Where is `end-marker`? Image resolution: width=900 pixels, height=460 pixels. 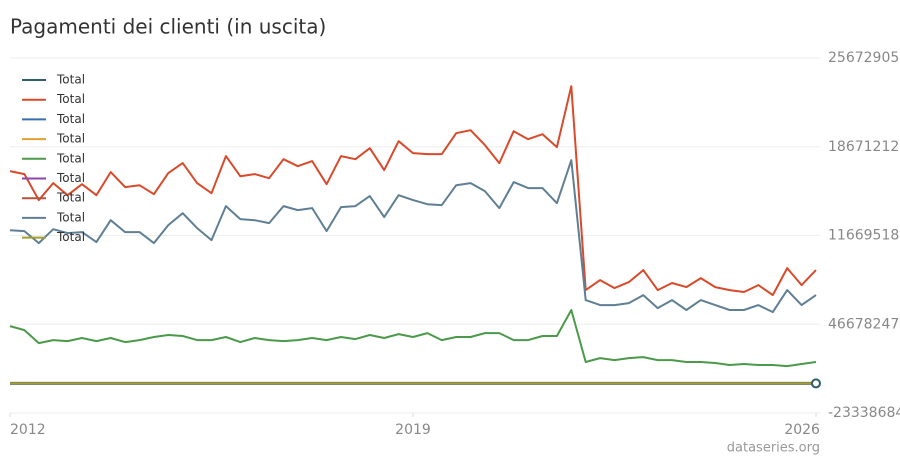 end-marker is located at coordinates (815, 383).